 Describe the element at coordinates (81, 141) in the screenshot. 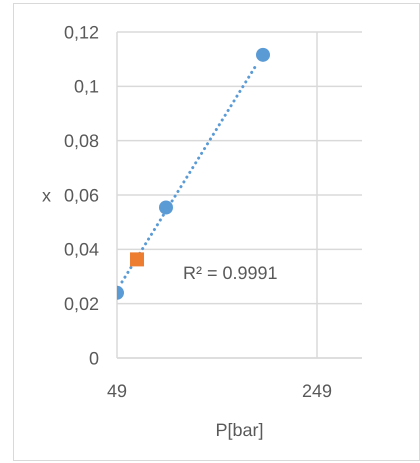

I see `y-tick-label: 0,08` at that location.